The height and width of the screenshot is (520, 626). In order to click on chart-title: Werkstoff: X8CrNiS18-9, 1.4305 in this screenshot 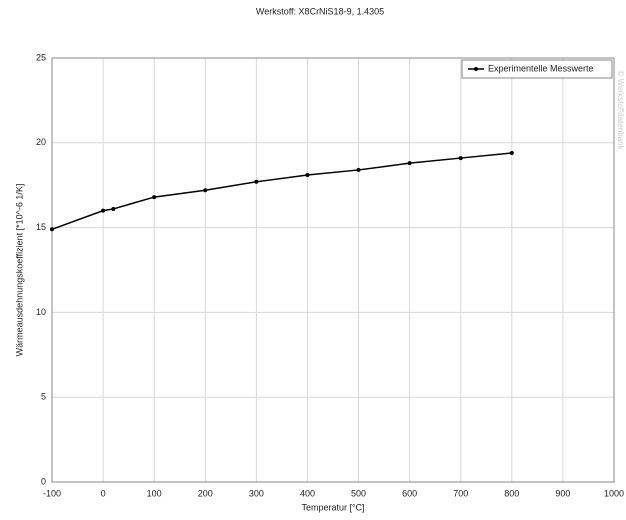, I will do `click(320, 11)`.